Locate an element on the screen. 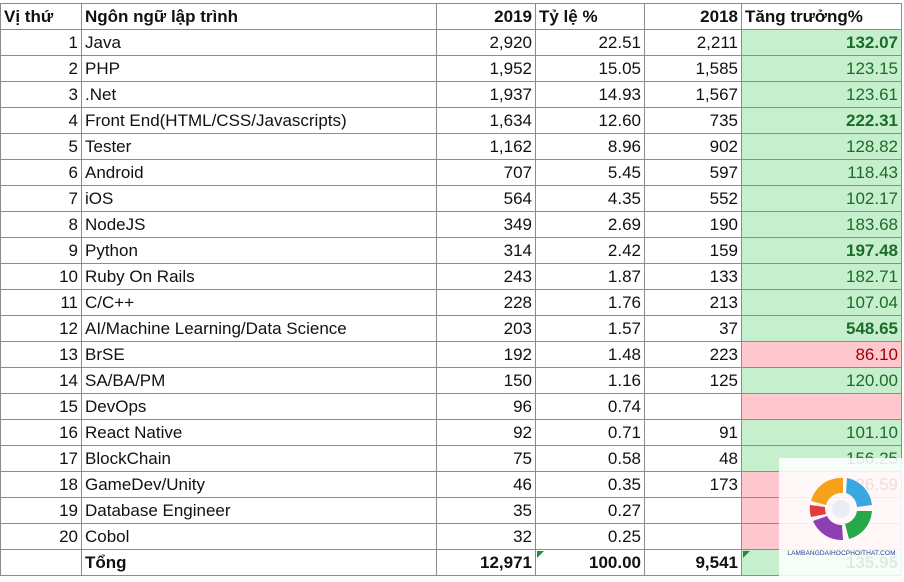 Image resolution: width=904 pixels, height=582 pixels. count-2018-cell: 902 is located at coordinates (693, 146).